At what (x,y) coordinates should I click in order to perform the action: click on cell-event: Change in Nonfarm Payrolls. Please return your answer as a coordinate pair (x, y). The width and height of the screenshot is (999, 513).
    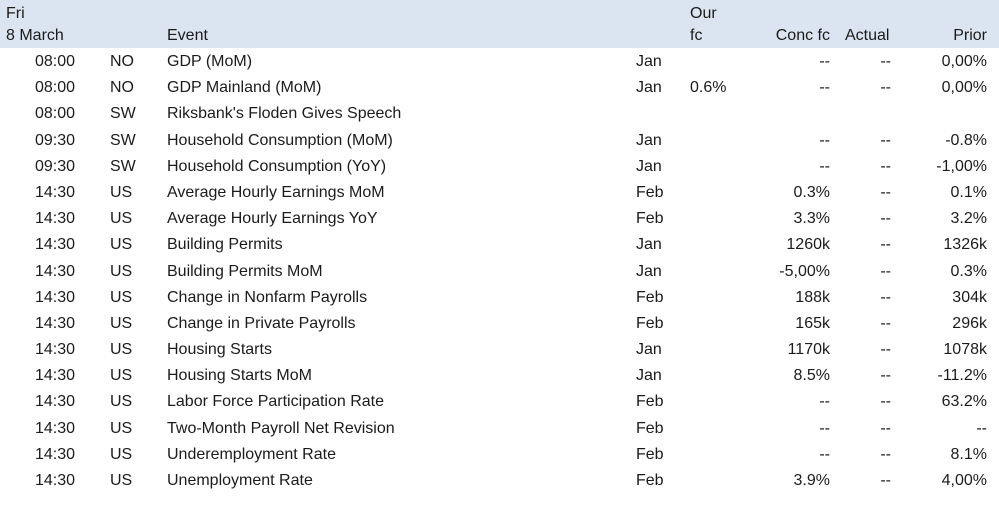
    Looking at the image, I should click on (267, 297).